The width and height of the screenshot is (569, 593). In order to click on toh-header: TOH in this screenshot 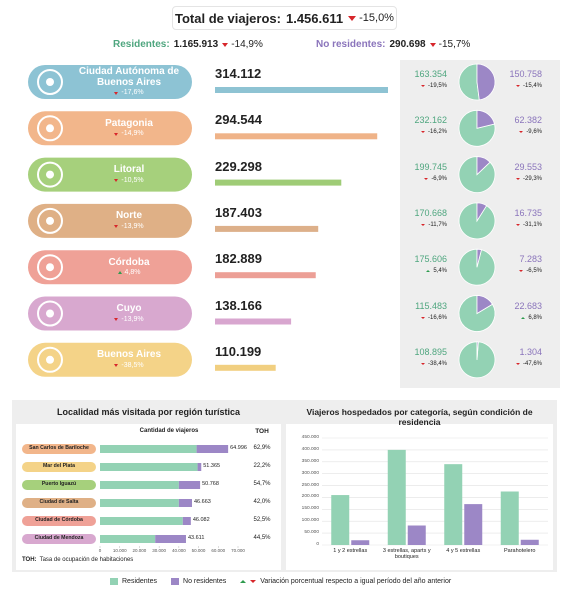, I will do `click(262, 431)`.